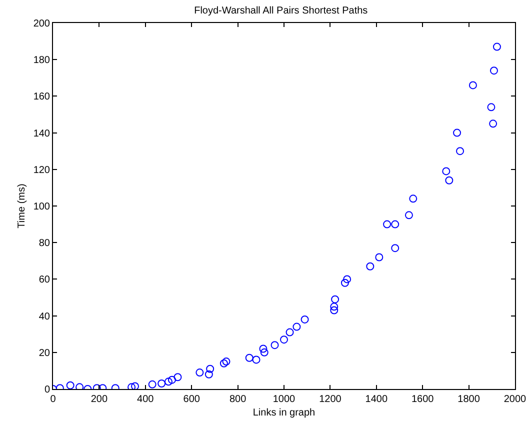 The width and height of the screenshot is (530, 426). I want to click on x-axis-title: Links in graph, so click(284, 413).